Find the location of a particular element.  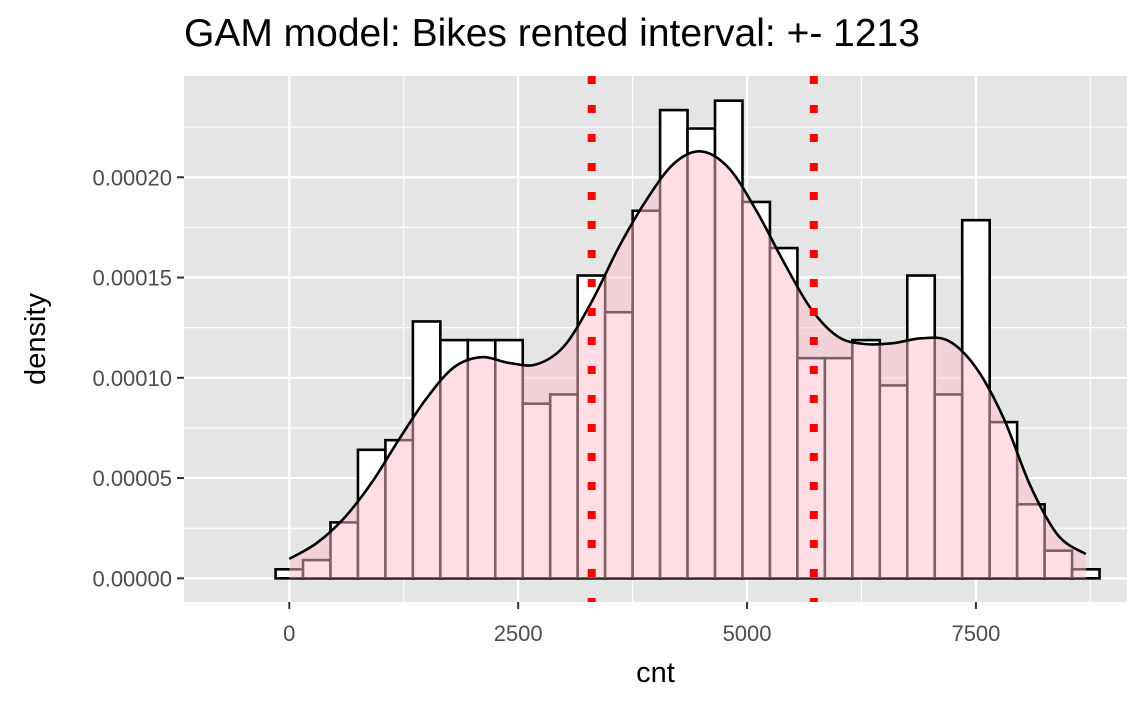

y-tick-label: 0.00005 is located at coordinates (132, 478).